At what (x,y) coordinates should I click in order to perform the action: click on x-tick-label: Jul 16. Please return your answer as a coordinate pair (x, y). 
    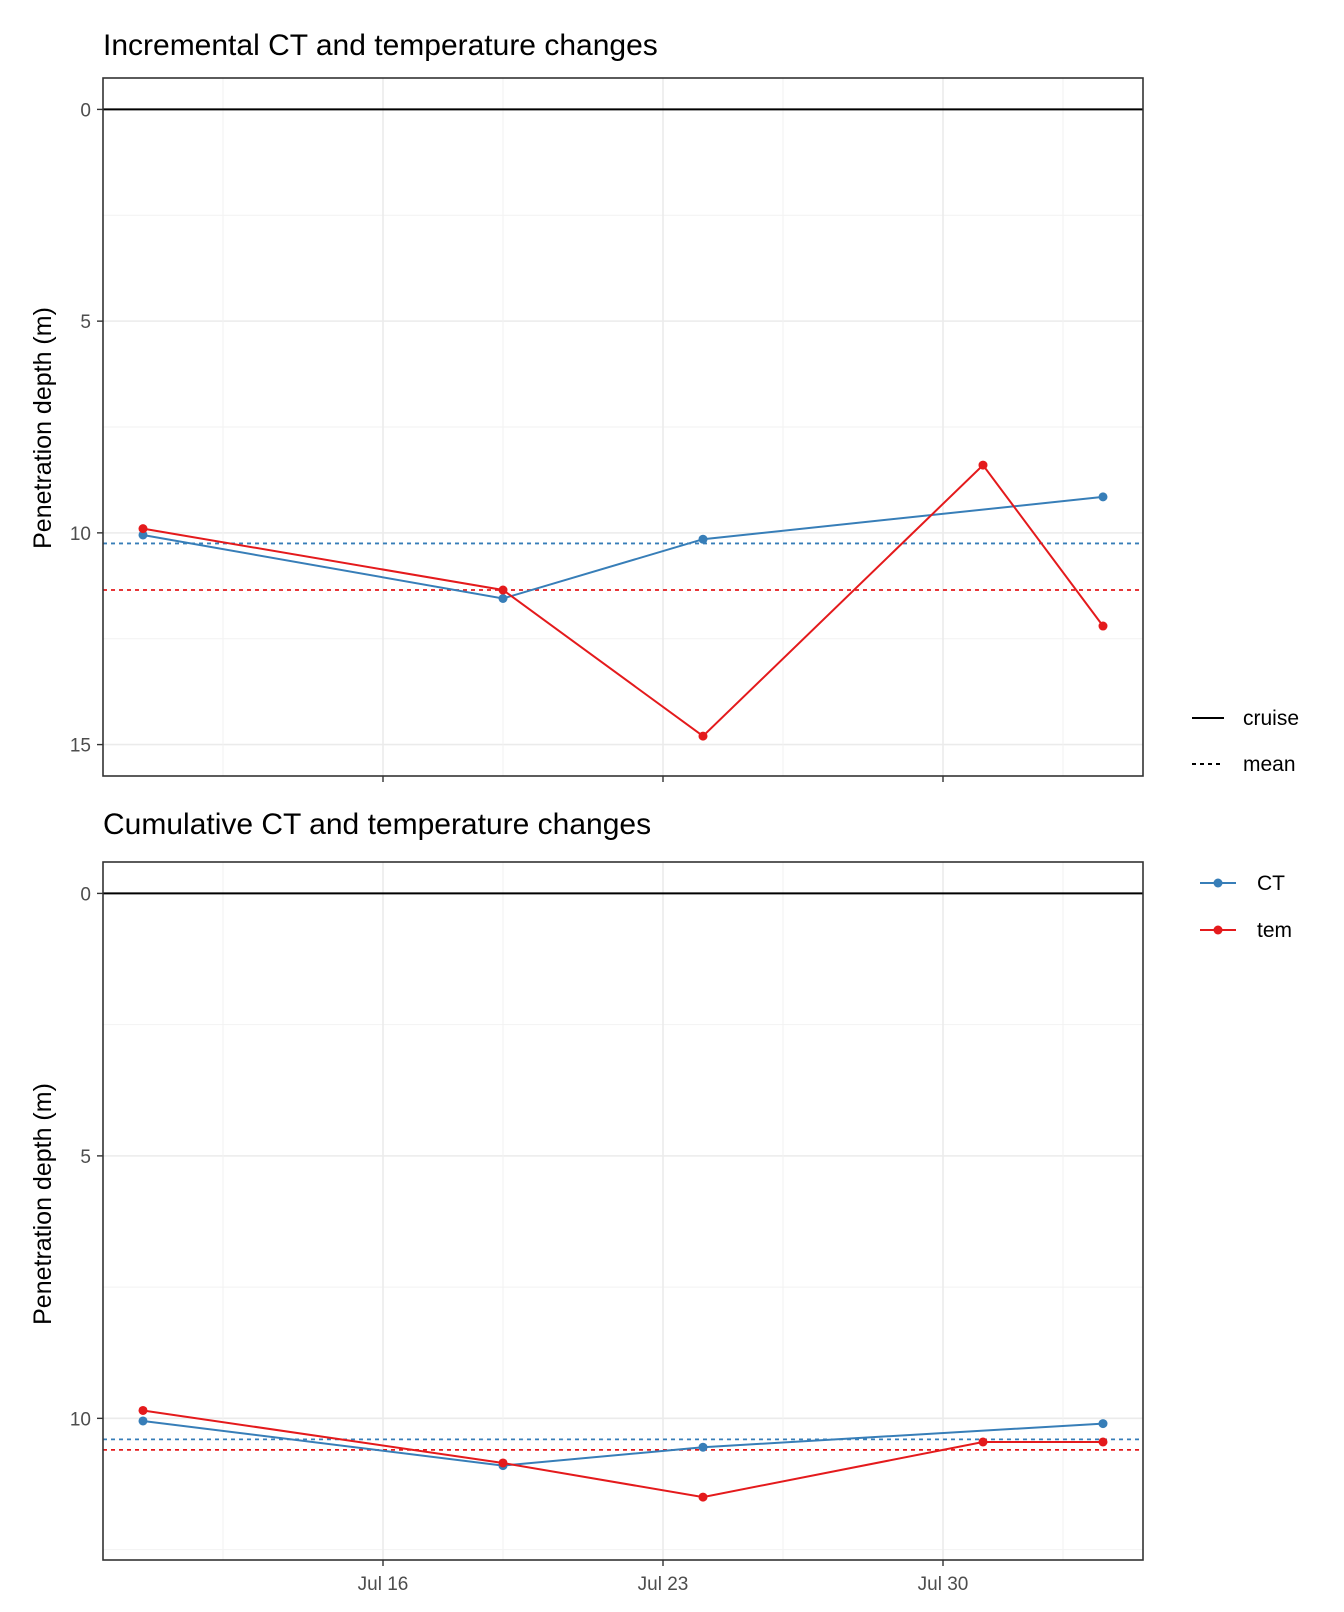
    Looking at the image, I should click on (383, 1584).